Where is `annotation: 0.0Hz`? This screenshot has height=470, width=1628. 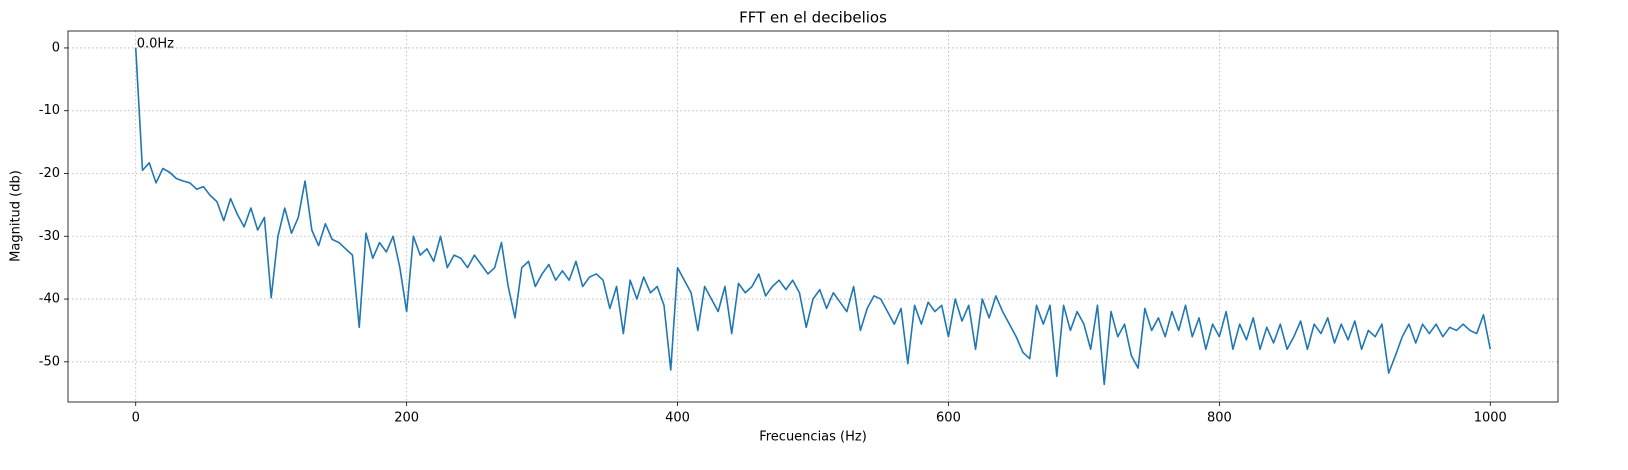 annotation: 0.0Hz is located at coordinates (155, 43).